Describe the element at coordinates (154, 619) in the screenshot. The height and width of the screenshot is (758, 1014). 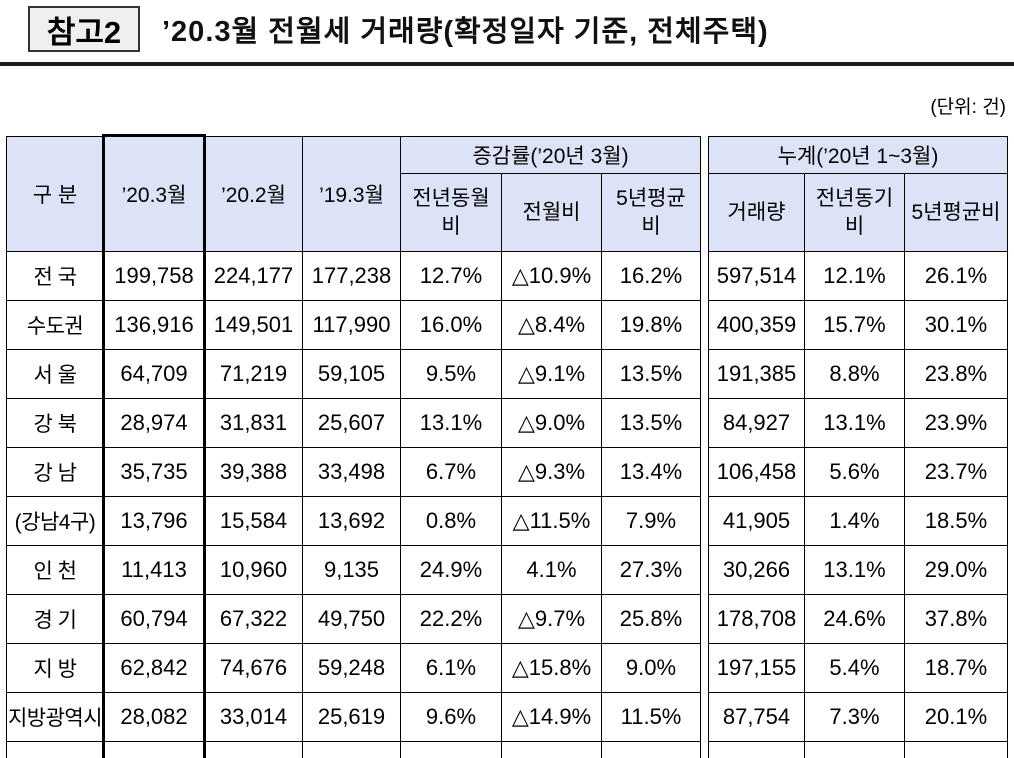
I see `cell-value: 60,794` at that location.